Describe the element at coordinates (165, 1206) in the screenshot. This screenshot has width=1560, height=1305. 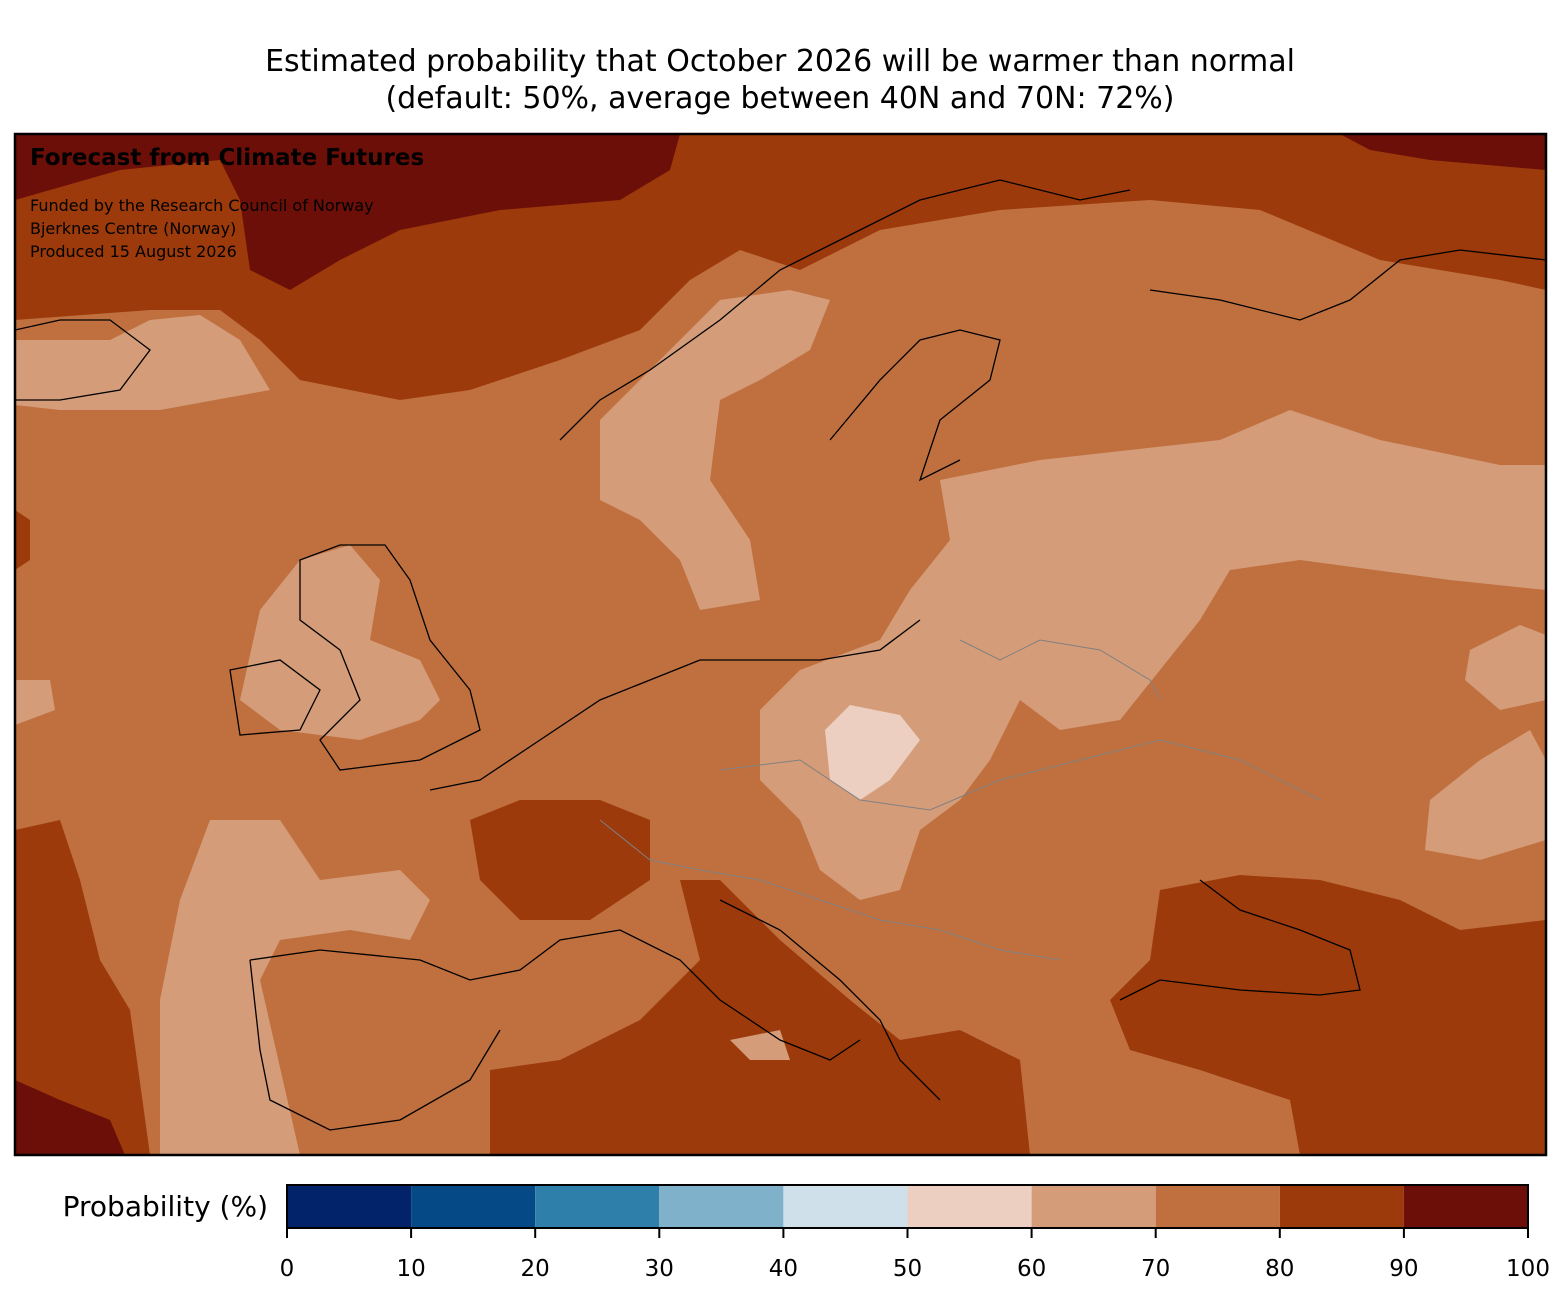
I see `colorbar-label: Probability (%)` at that location.